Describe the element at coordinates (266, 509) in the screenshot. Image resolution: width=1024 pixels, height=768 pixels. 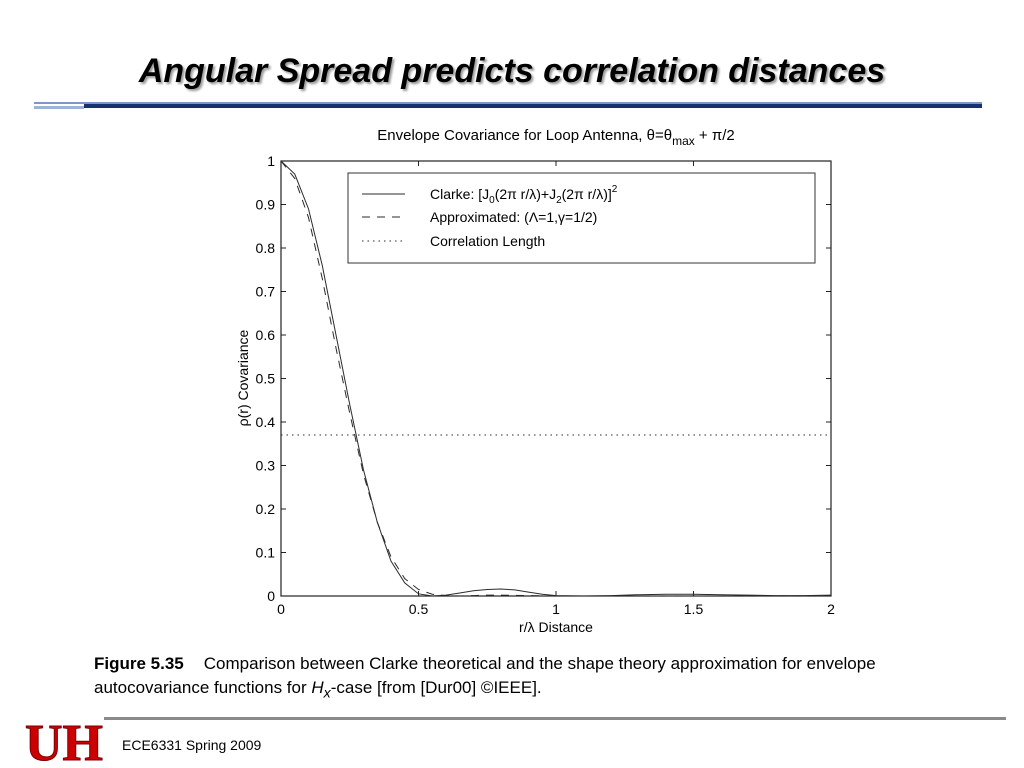
I see `y-tick-label: 0.2` at that location.